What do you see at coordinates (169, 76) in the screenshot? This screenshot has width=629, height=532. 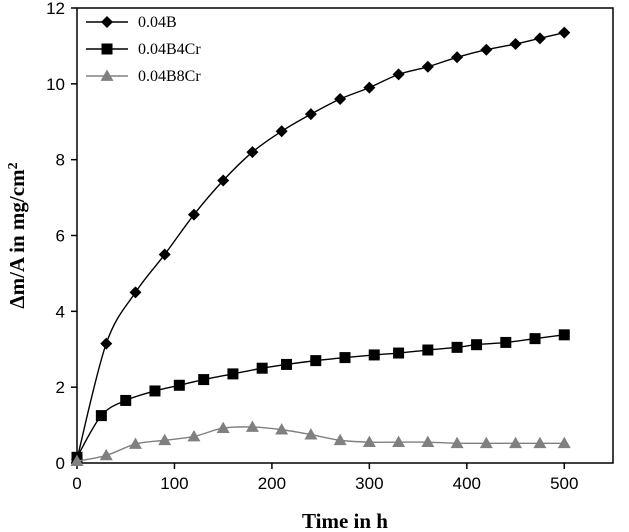 I see `legend-label: 0.04B8Cr` at bounding box center [169, 76].